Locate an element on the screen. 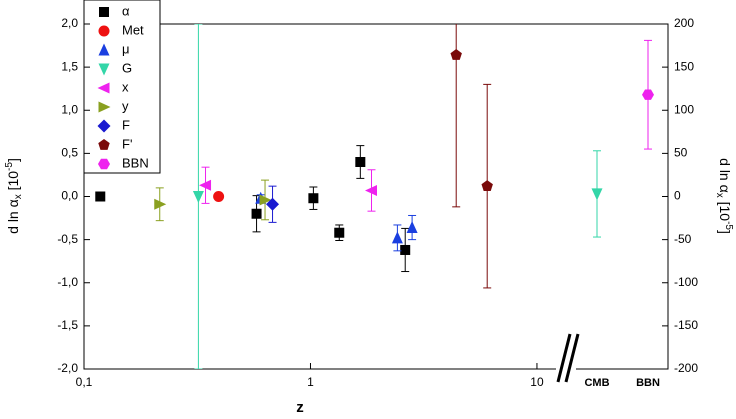 This screenshot has width=736, height=419. y-label-unit: [10 is located at coordinates (13, 181).